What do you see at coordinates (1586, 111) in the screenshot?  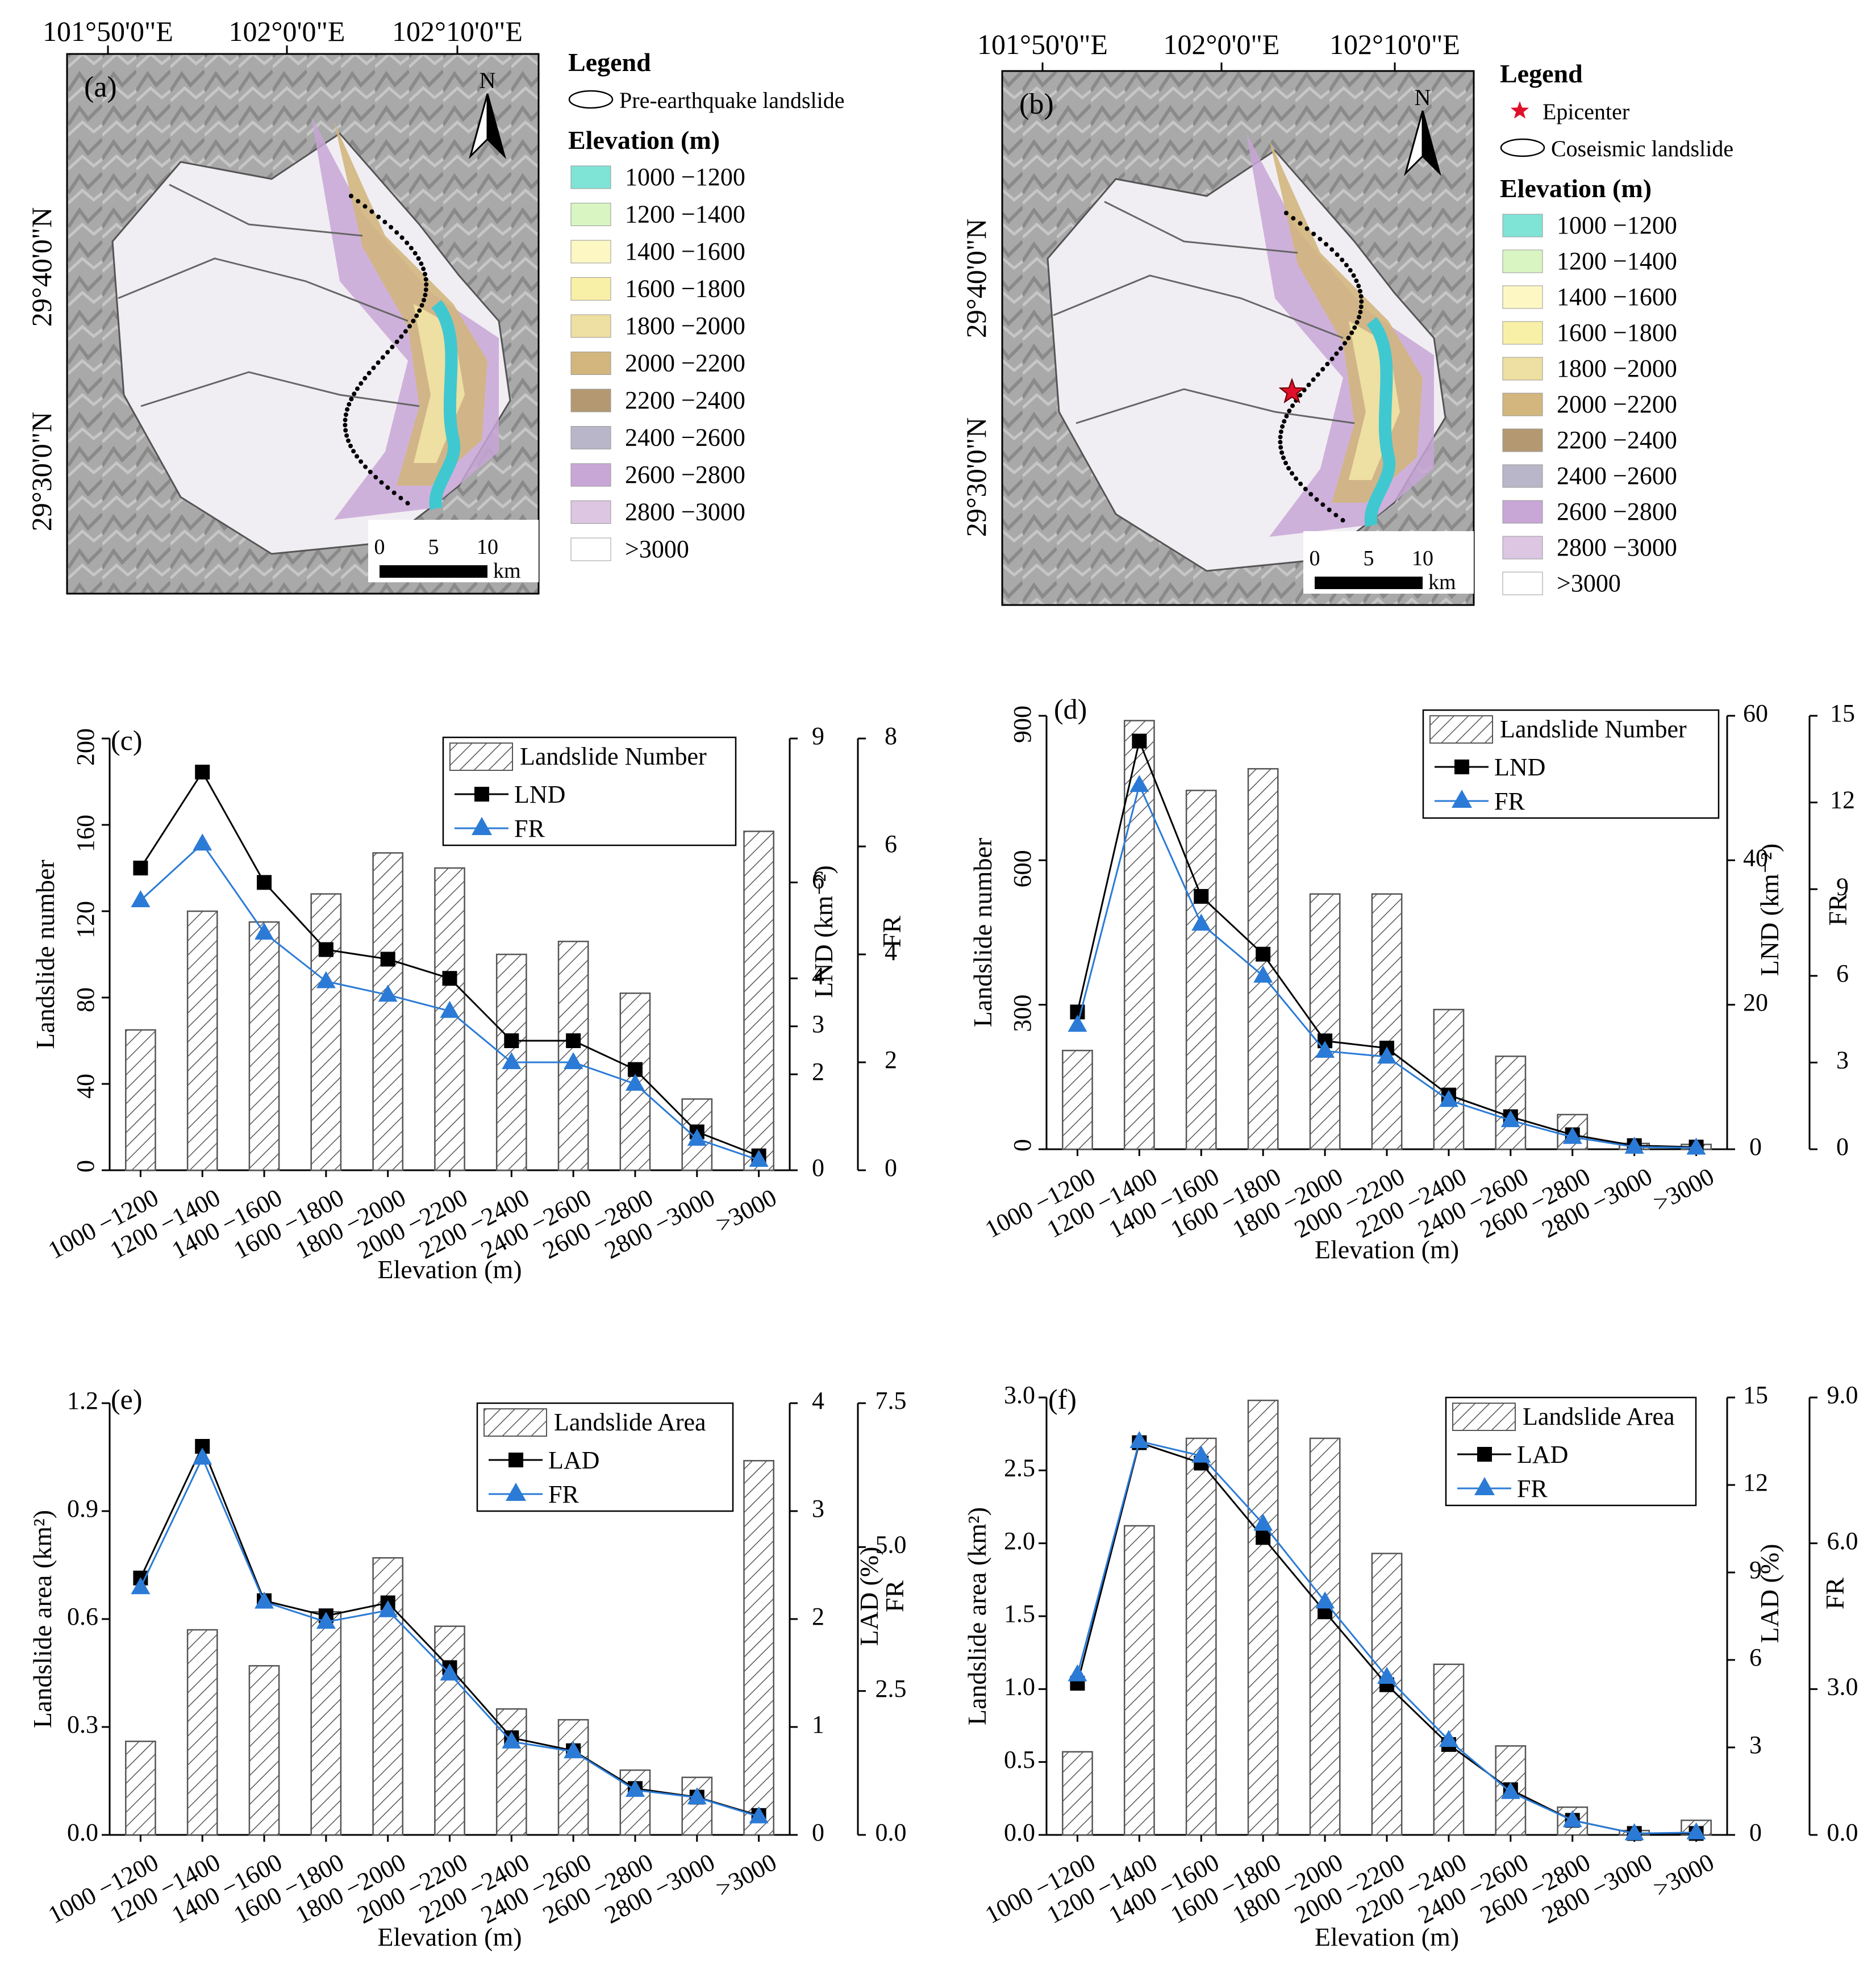 I see `legend-epicenter-label: Epicenter` at bounding box center [1586, 111].